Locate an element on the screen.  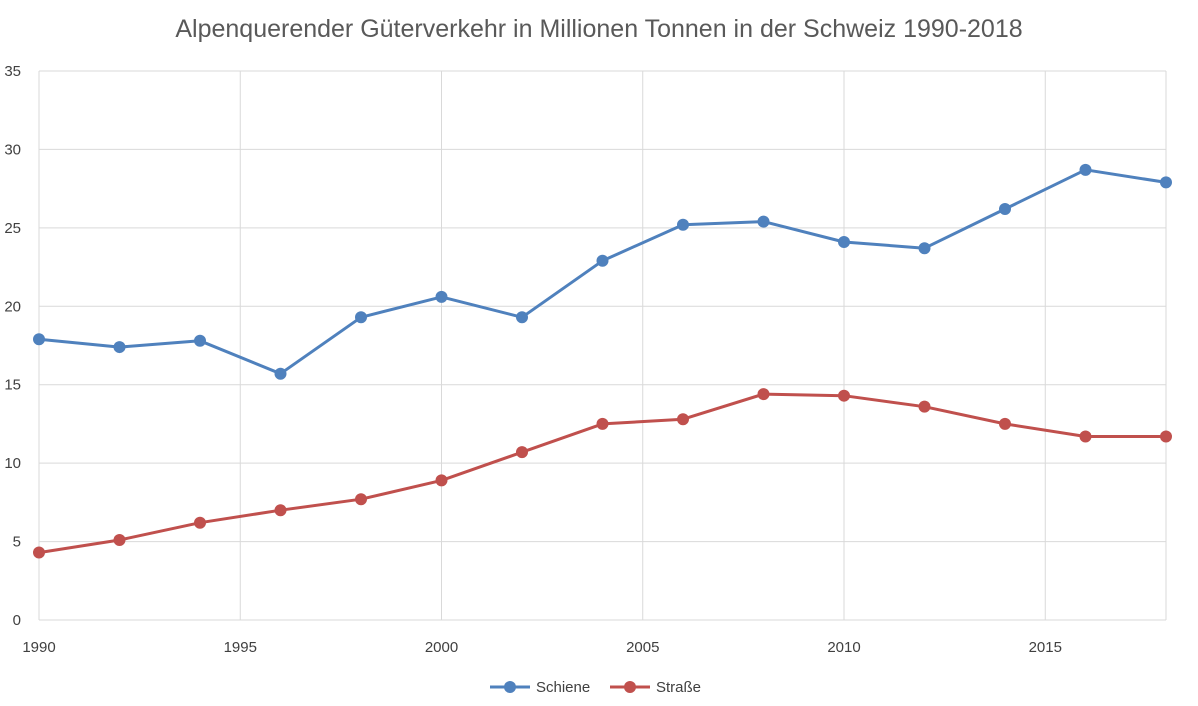
y-tick-label: 20 is located at coordinates (12, 306).